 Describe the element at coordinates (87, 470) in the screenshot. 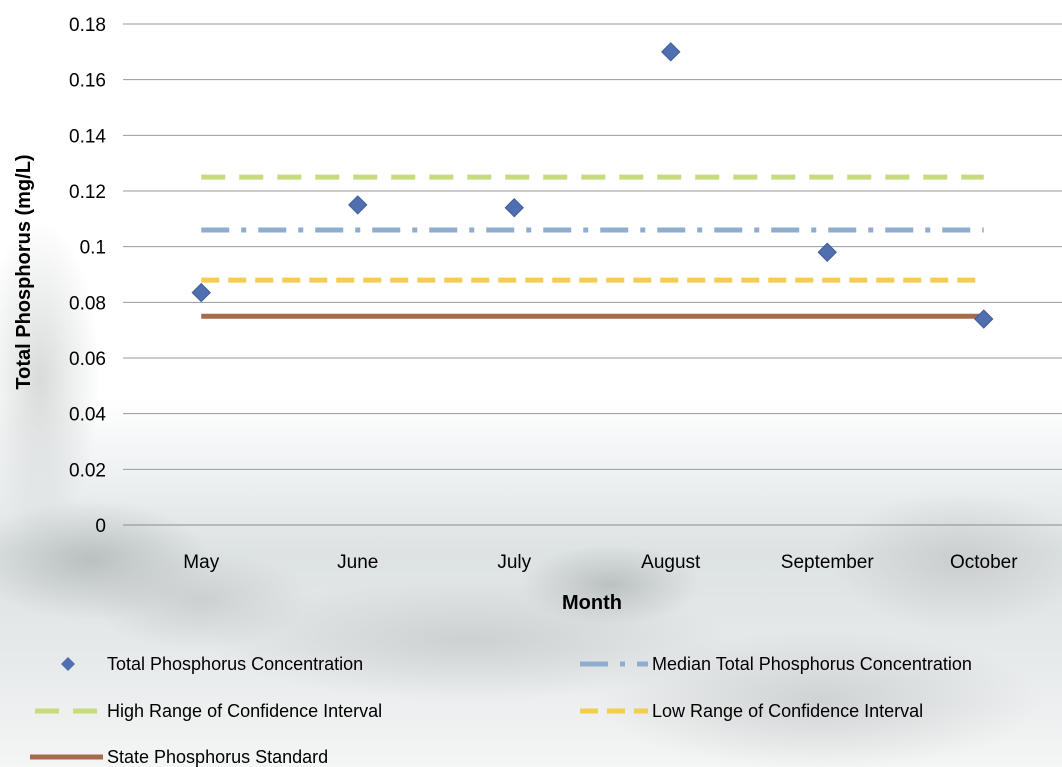

I see `y-tick-label: 0.02` at that location.